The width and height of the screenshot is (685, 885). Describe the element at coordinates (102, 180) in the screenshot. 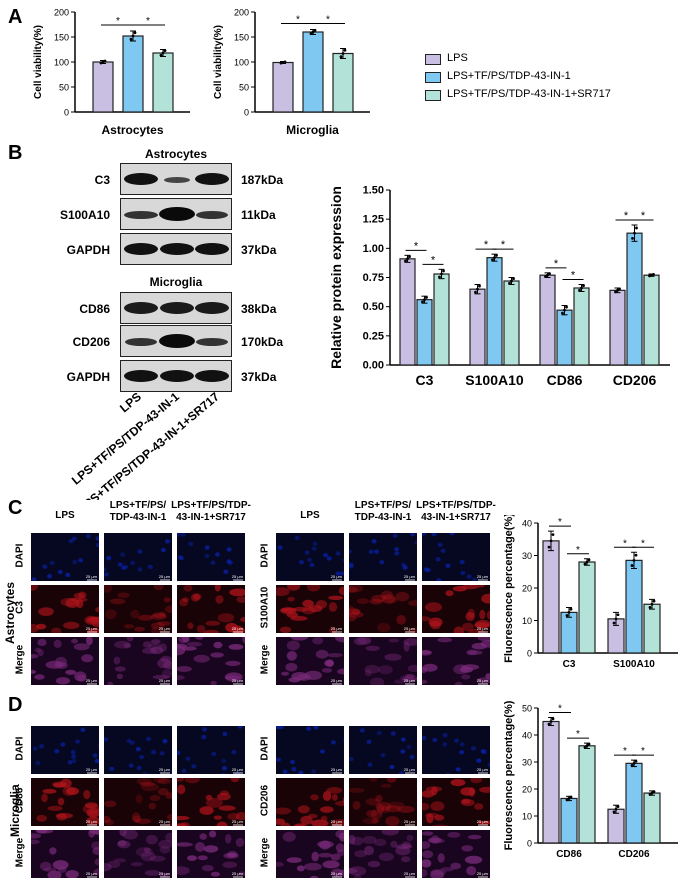

I see `wb-label-c3: C3` at that location.